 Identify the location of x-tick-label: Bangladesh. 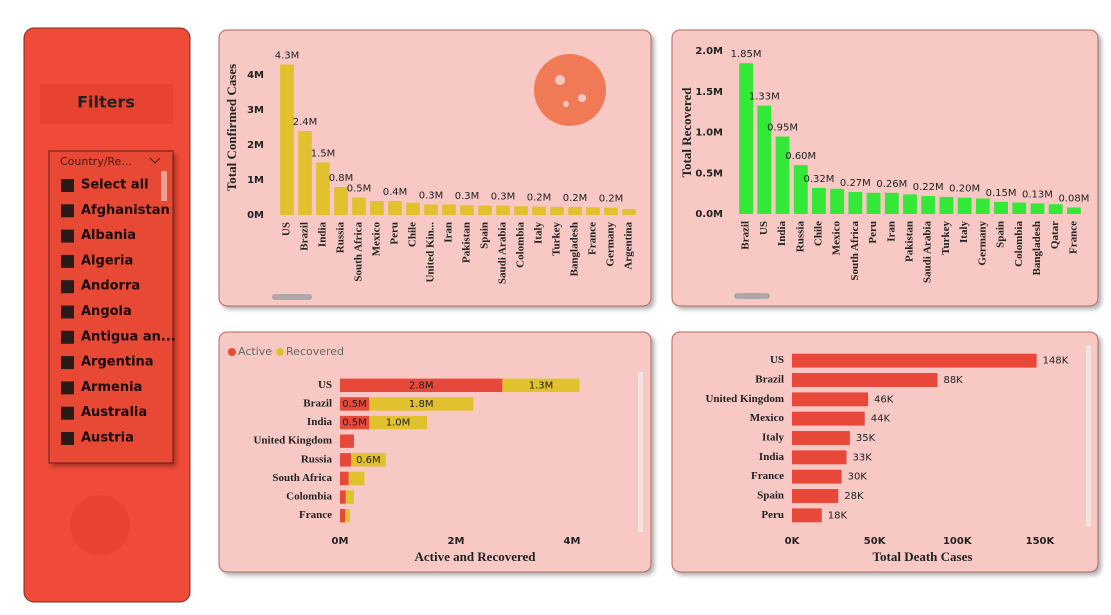
(575, 249).